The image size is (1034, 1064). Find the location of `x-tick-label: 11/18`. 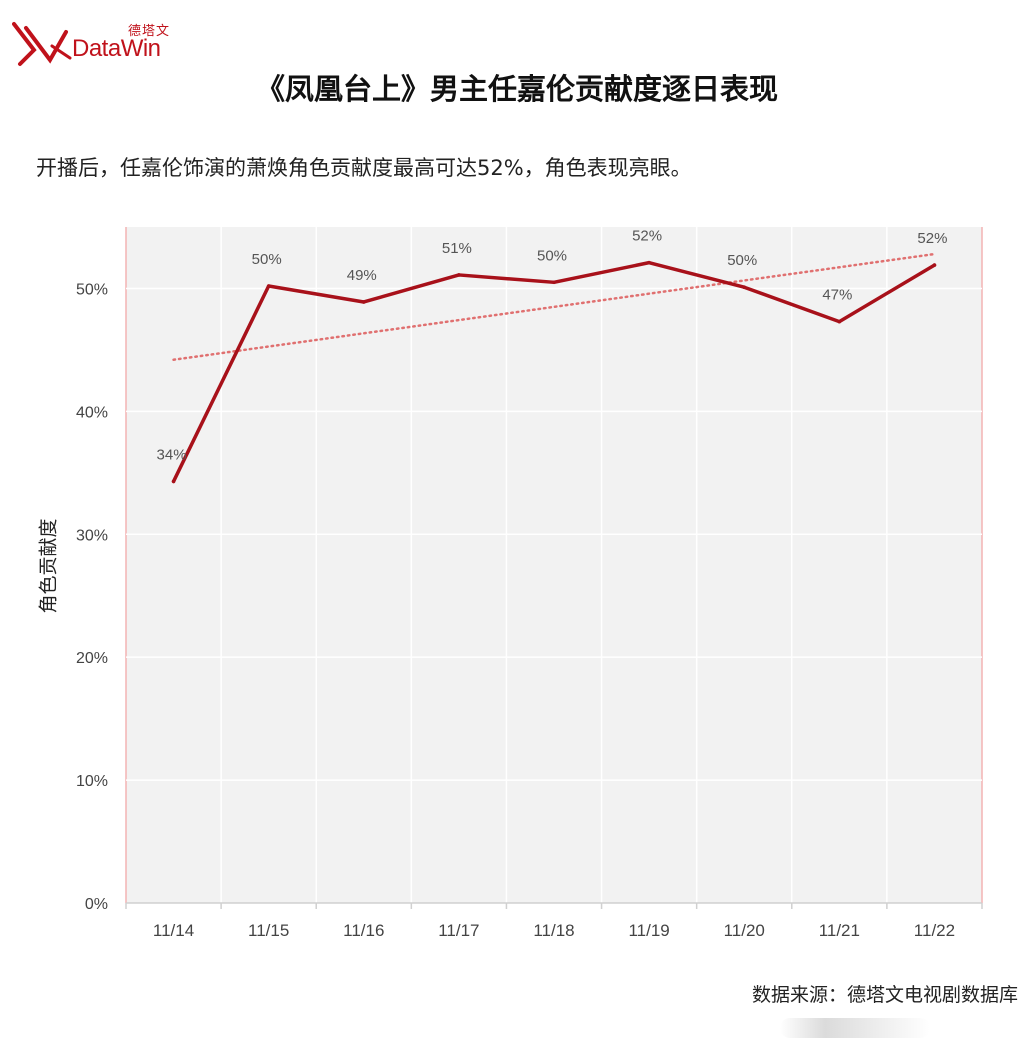

x-tick-label: 11/18 is located at coordinates (553, 930).